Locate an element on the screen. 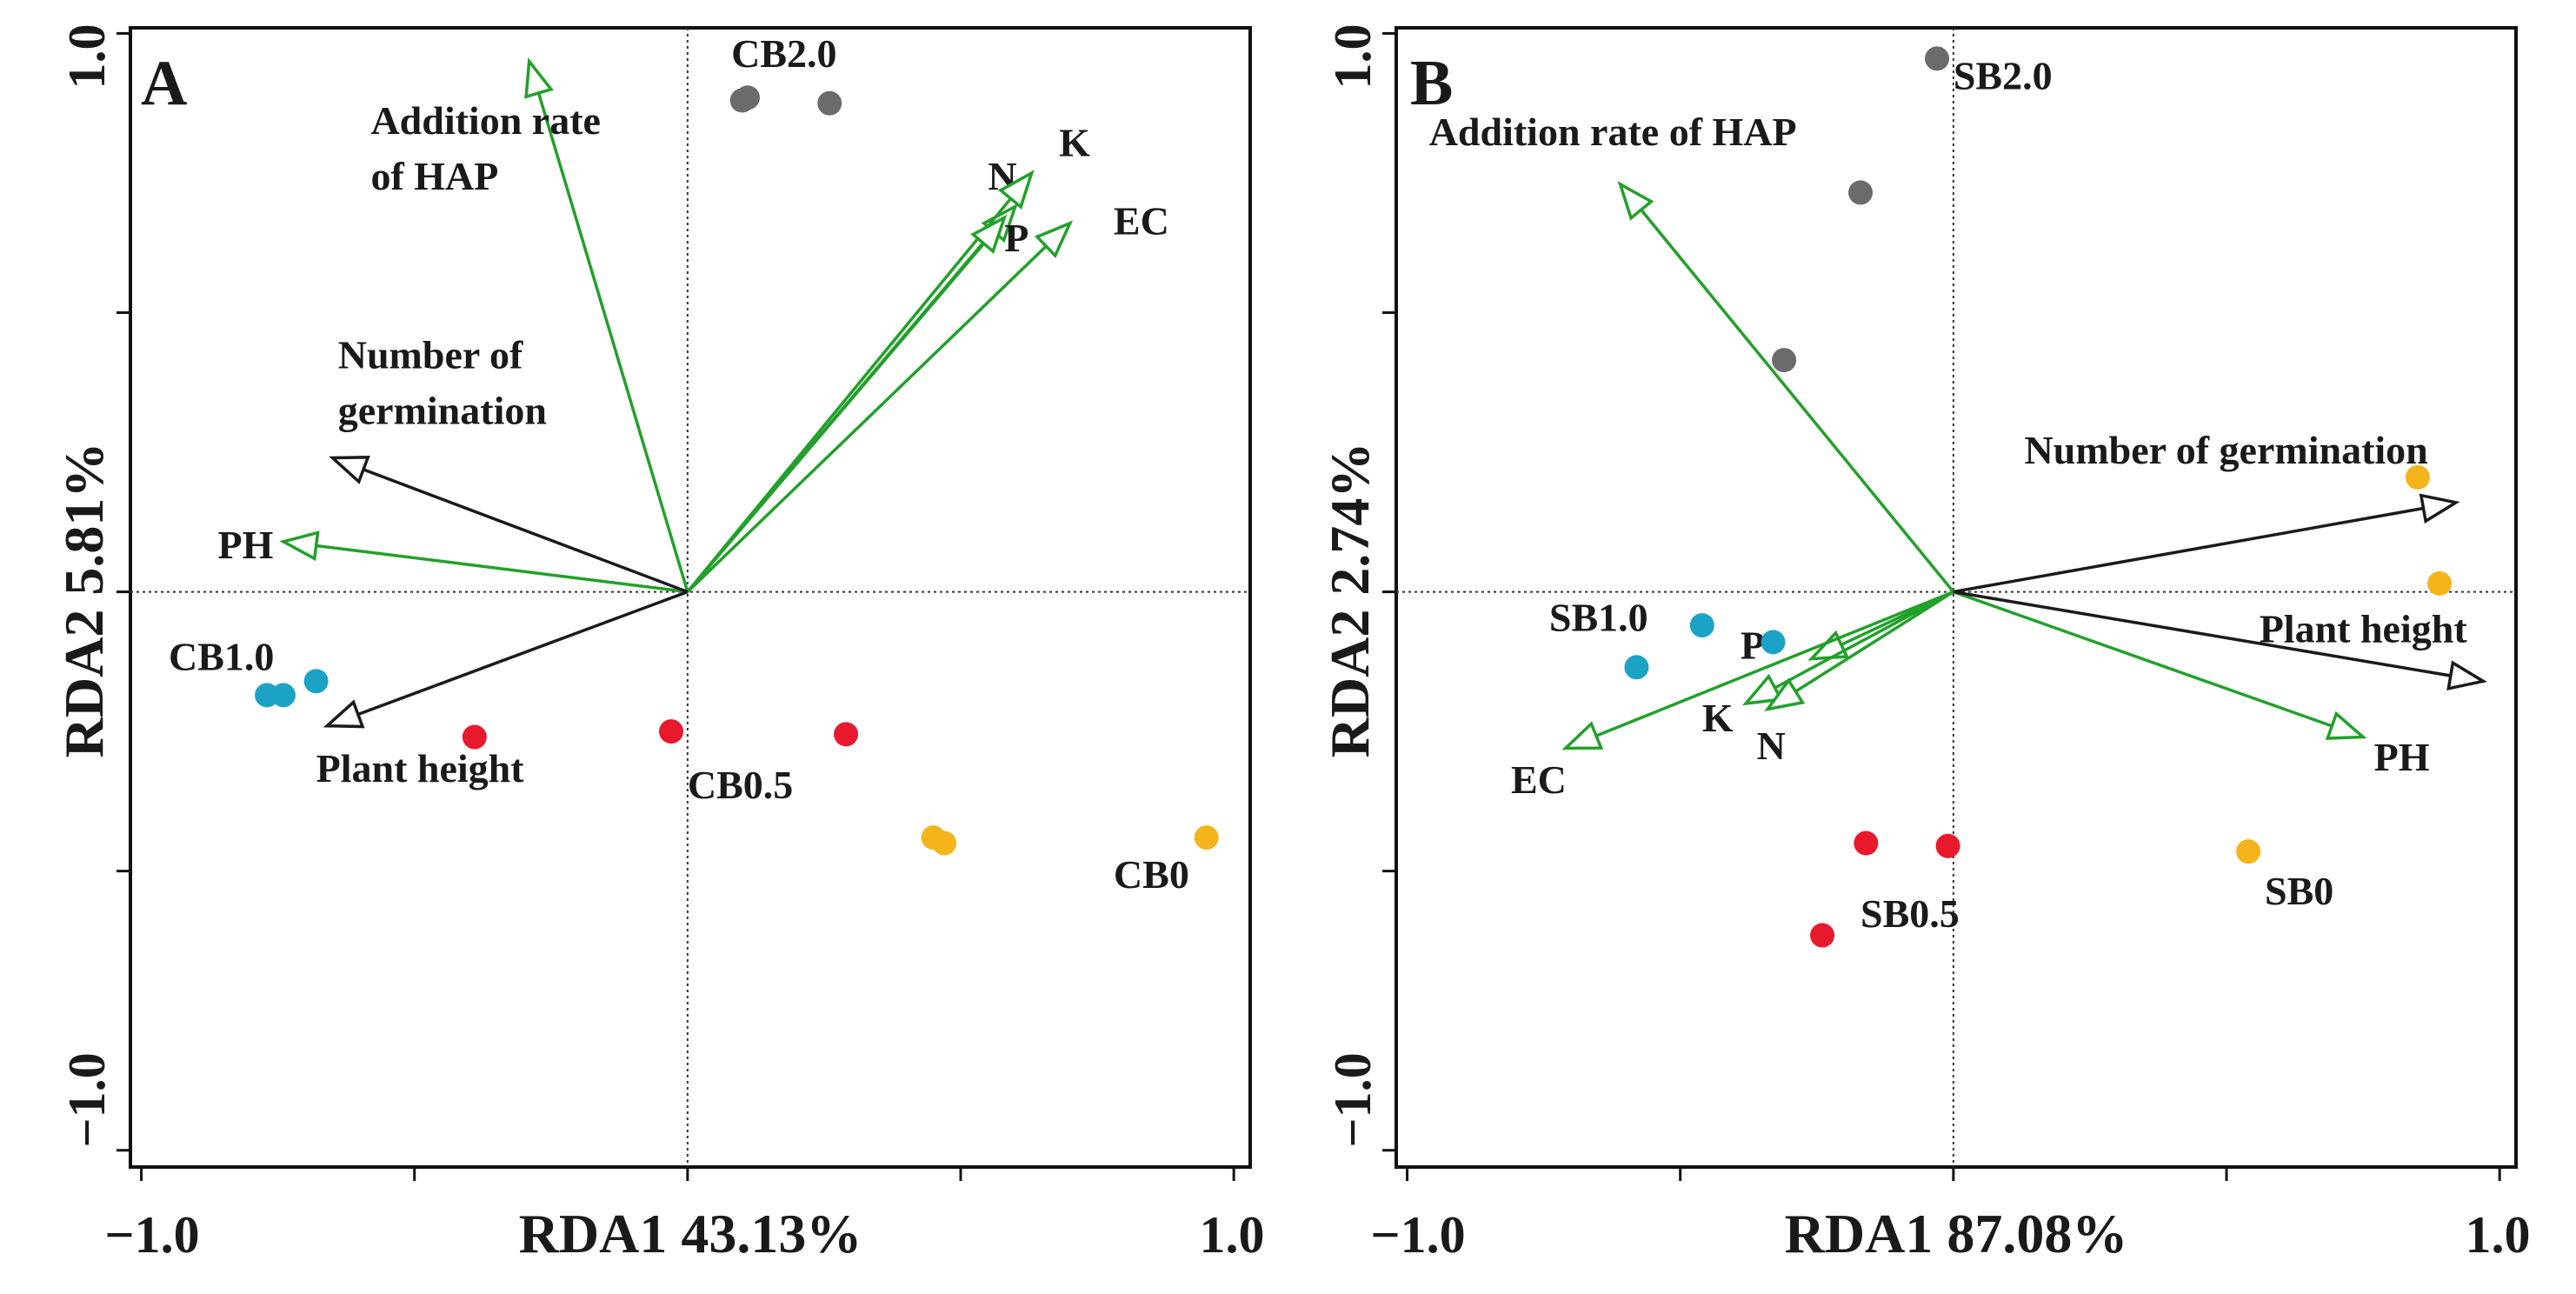  panel-b-arrow-label-line: P is located at coordinates (1753, 646).